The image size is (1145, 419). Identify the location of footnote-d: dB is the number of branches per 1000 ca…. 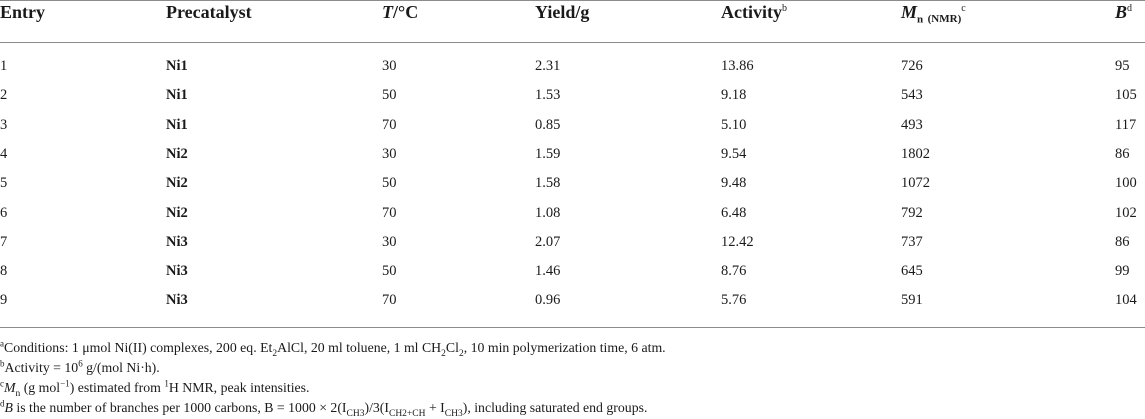
(324, 408).